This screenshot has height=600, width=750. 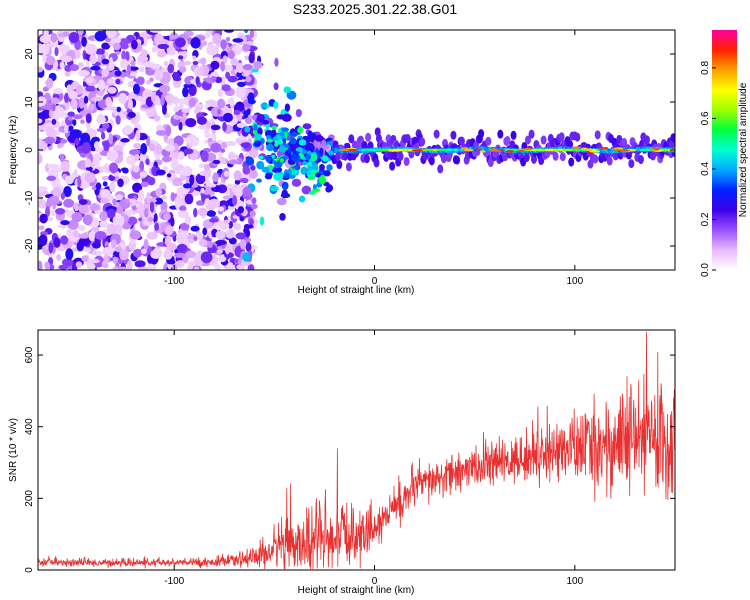 I want to click on y-tick-label: 200, so click(x=29, y=498).